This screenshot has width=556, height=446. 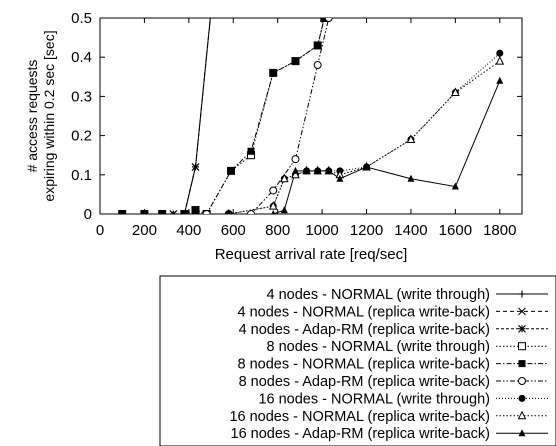 What do you see at coordinates (455, 230) in the screenshot?
I see `x-tick-label: 1600` at bounding box center [455, 230].